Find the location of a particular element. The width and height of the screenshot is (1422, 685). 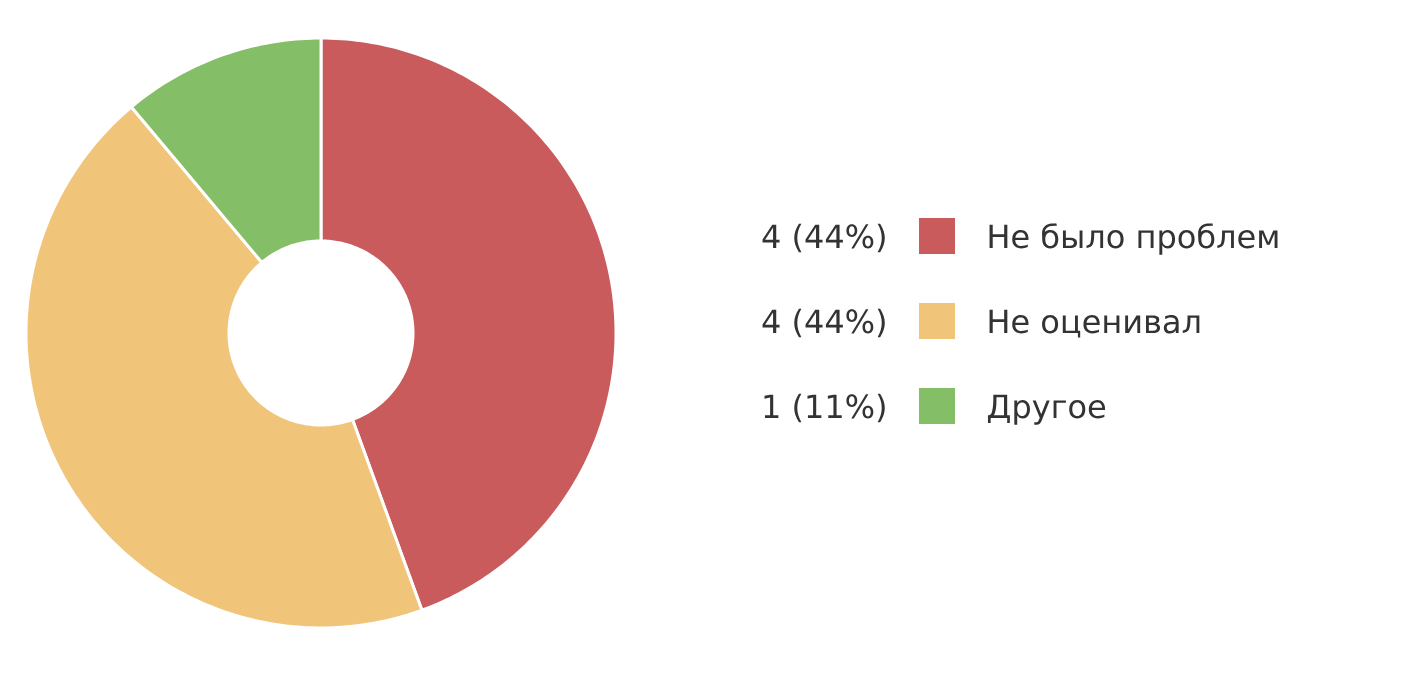

legend-label: Другое is located at coordinates (1046, 409).